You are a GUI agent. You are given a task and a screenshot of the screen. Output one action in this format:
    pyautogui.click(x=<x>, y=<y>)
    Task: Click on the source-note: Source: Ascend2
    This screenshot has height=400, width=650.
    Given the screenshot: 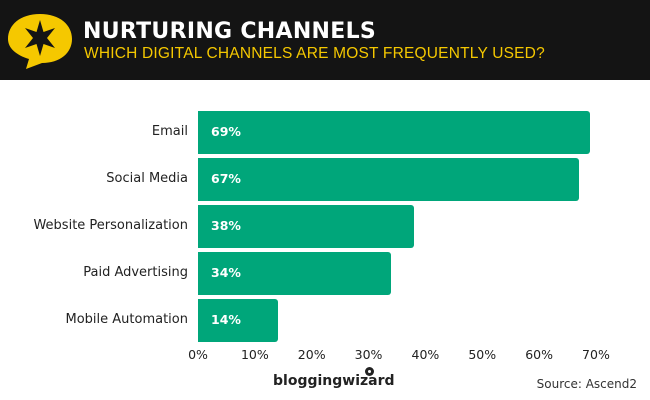 What is the action you would take?
    pyautogui.click(x=586, y=384)
    